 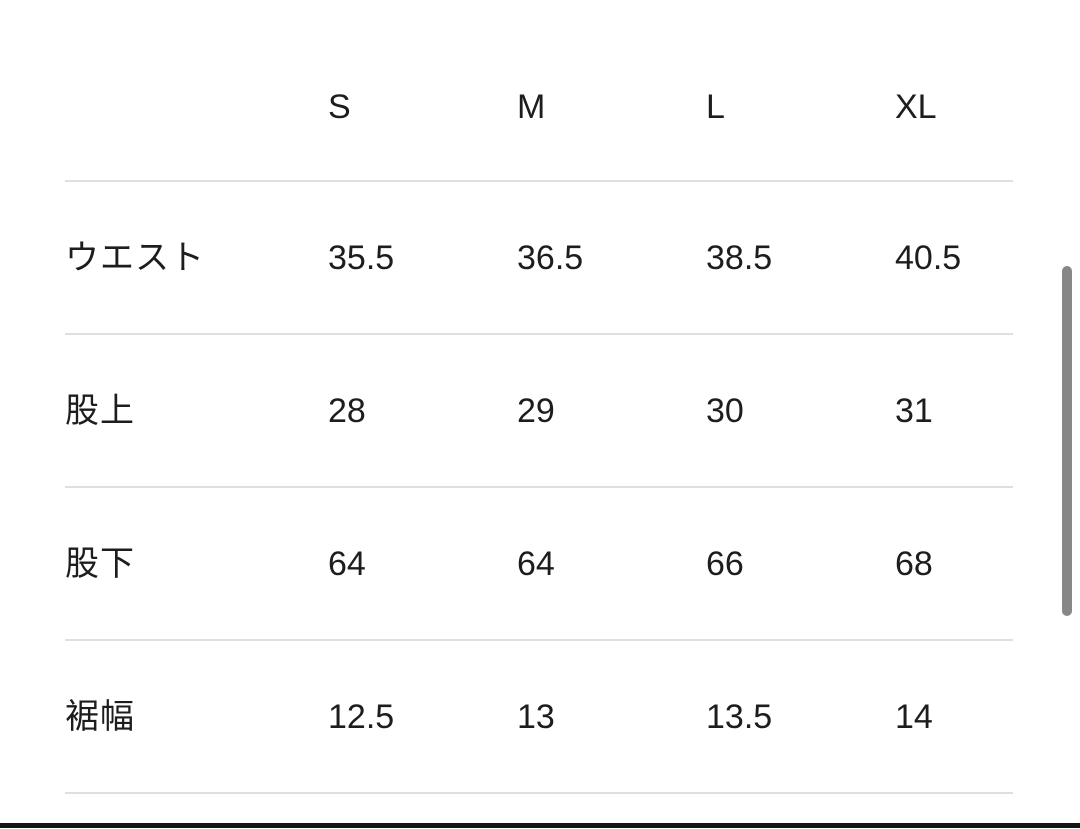 What do you see at coordinates (100, 410) in the screenshot?
I see `row-label: 股上` at bounding box center [100, 410].